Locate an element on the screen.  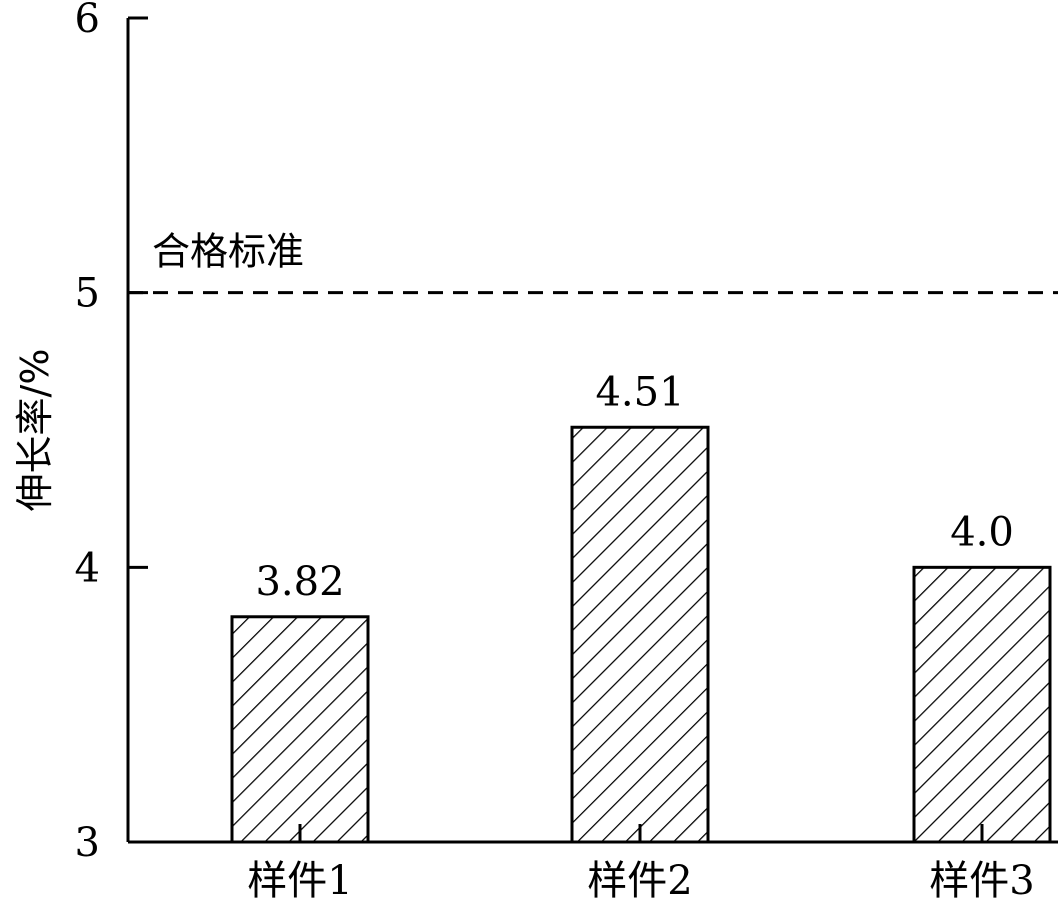
y-axis-title: 伸长率/% is located at coordinates (35, 430).